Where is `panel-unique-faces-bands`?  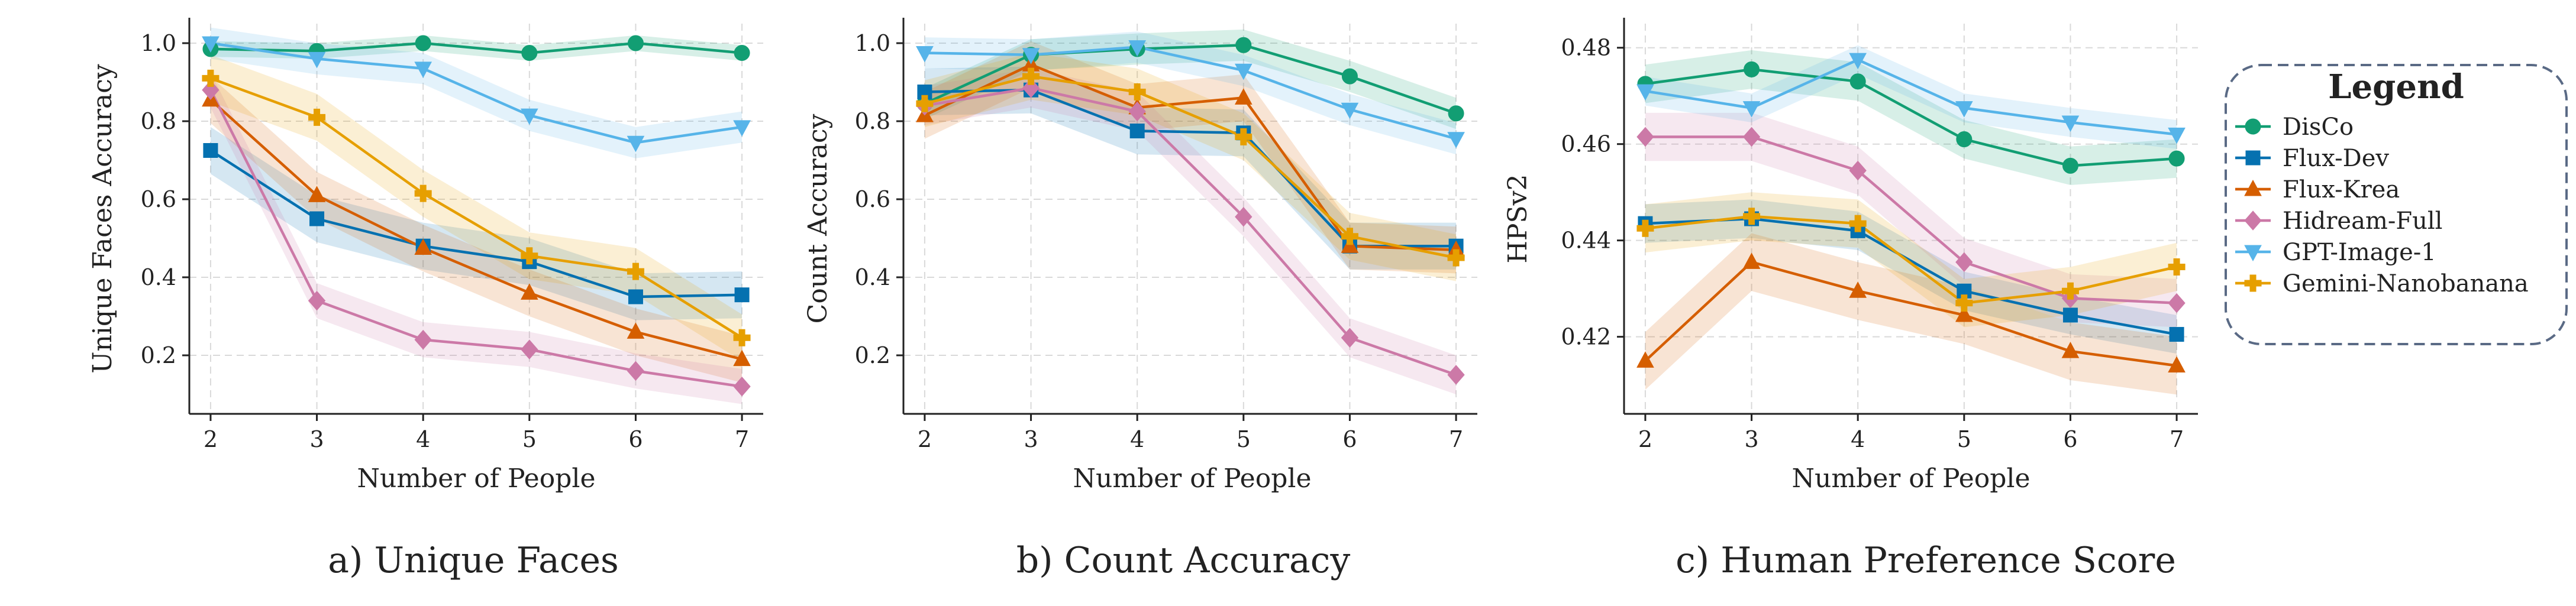 panel-unique-faces-bands is located at coordinates (476, 216).